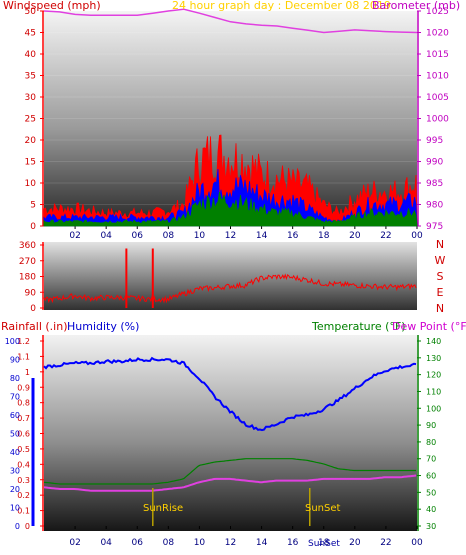  Describe the element at coordinates (434, 184) in the screenshot. I see `baro-tick-label: 985` at that location.